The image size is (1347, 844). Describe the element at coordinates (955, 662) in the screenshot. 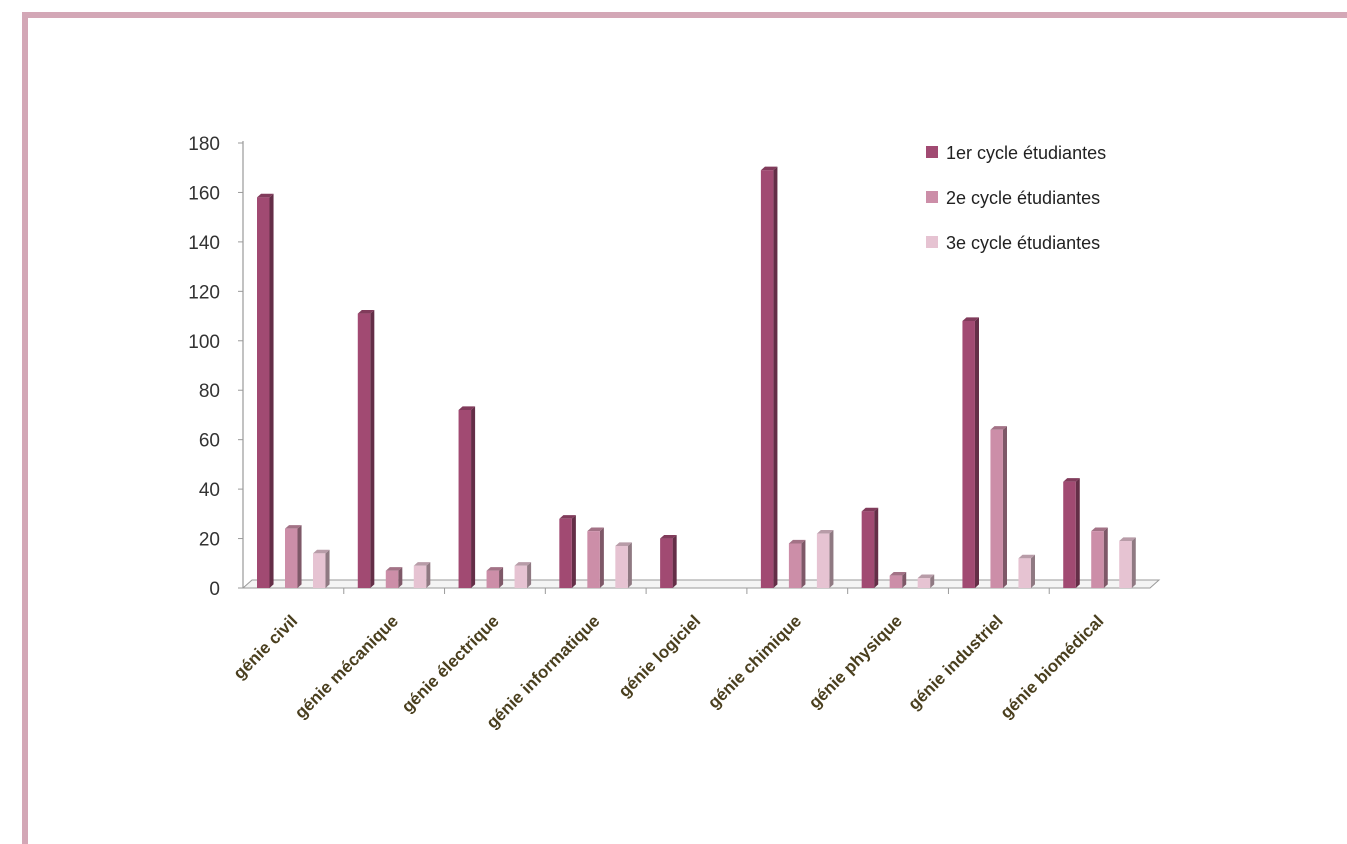

I see `x-category-label: génie industriel` at that location.